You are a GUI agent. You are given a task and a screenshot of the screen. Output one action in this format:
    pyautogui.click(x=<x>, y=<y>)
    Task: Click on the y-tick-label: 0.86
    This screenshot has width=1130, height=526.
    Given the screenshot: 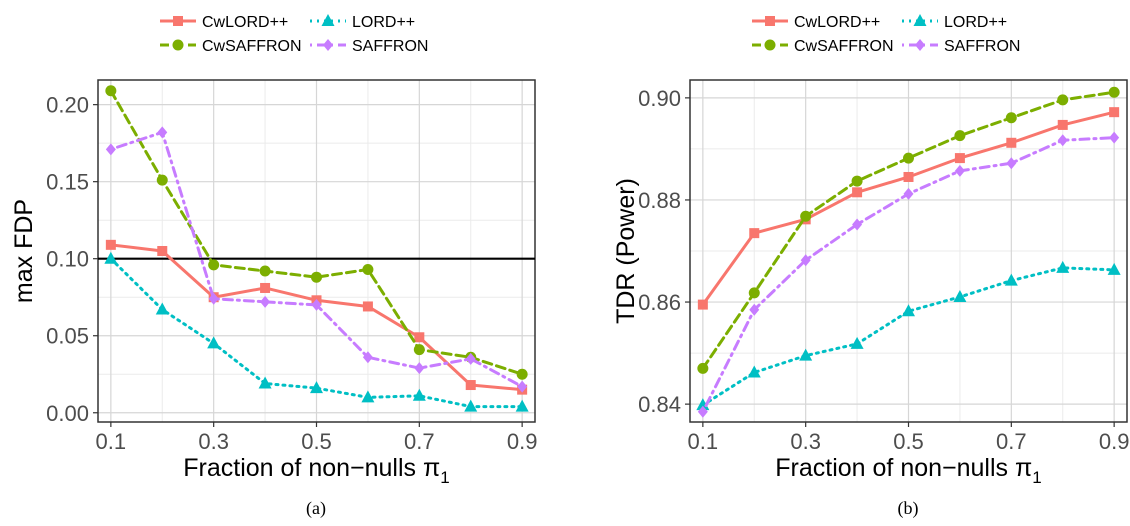 What is the action you would take?
    pyautogui.click(x=659, y=302)
    